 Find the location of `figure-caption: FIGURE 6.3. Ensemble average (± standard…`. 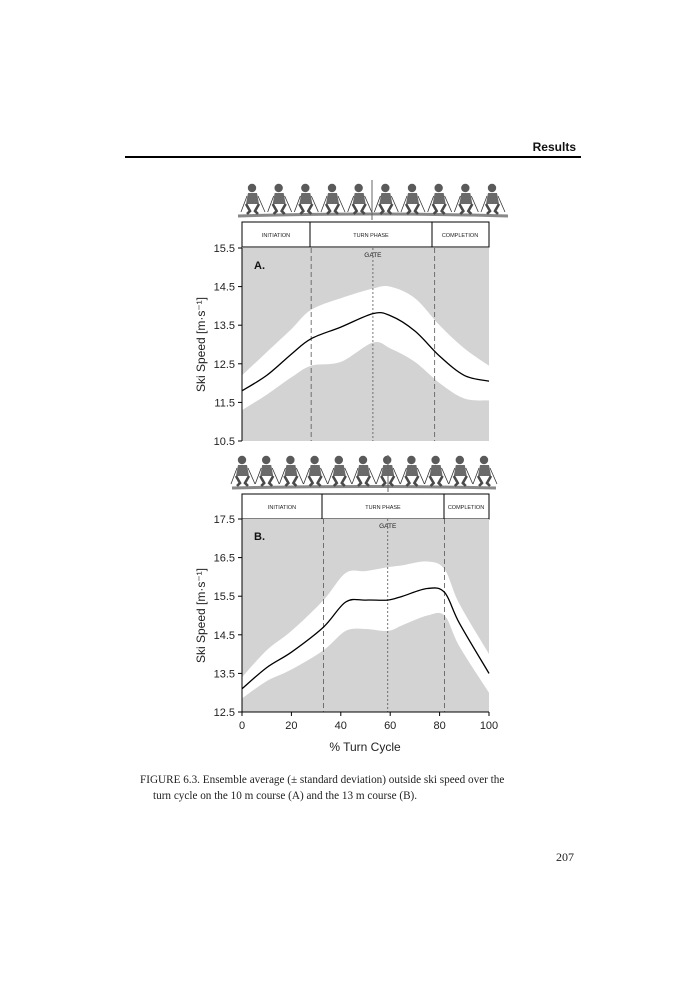

figure-caption: FIGURE 6.3. Ensemble average (± standard… is located at coordinates (355, 788).